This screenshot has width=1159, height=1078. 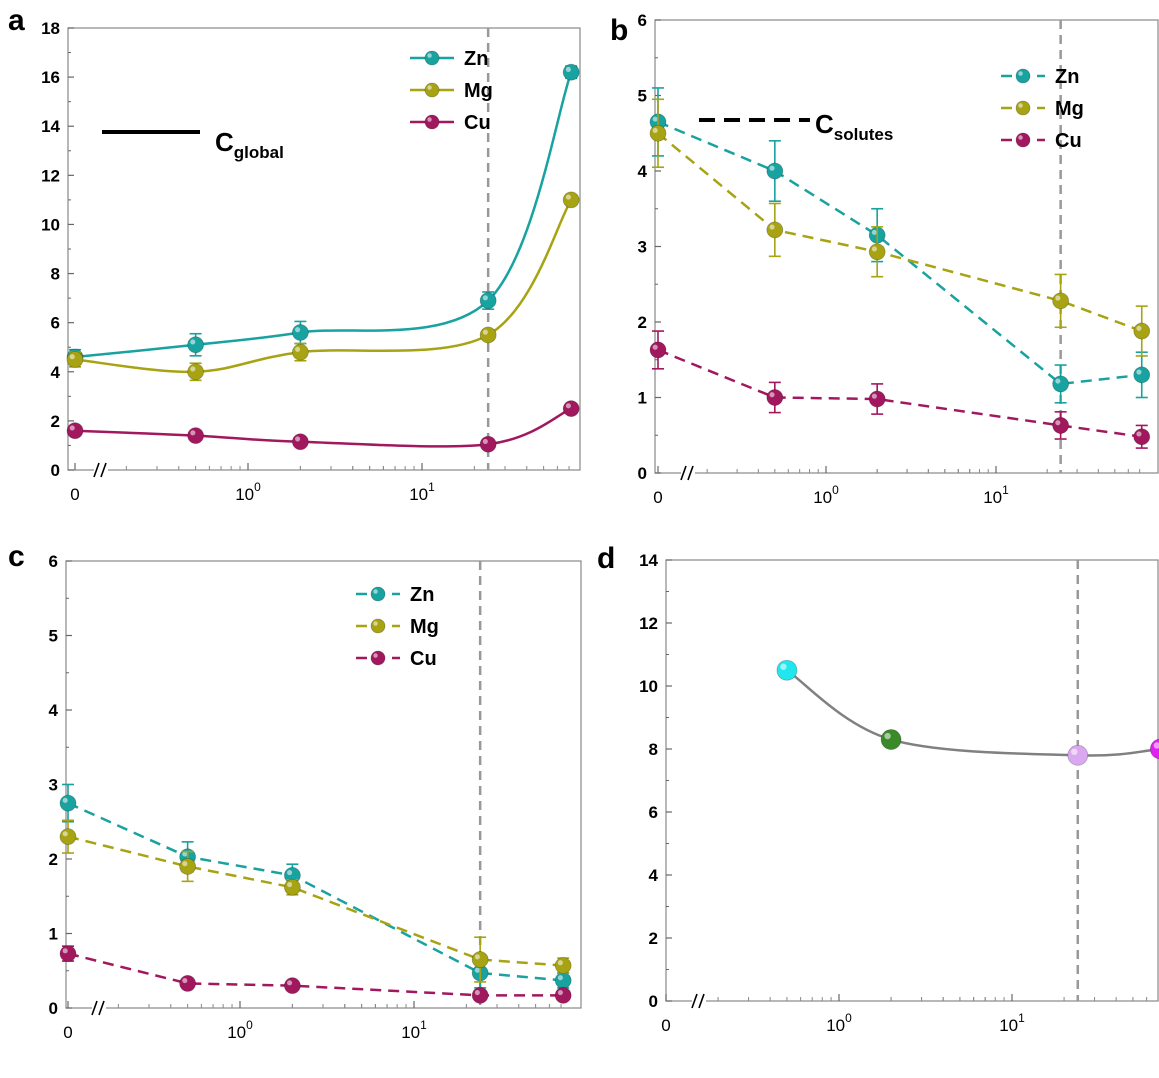 I want to click on y-tick-label: 8, so click(x=55, y=274).